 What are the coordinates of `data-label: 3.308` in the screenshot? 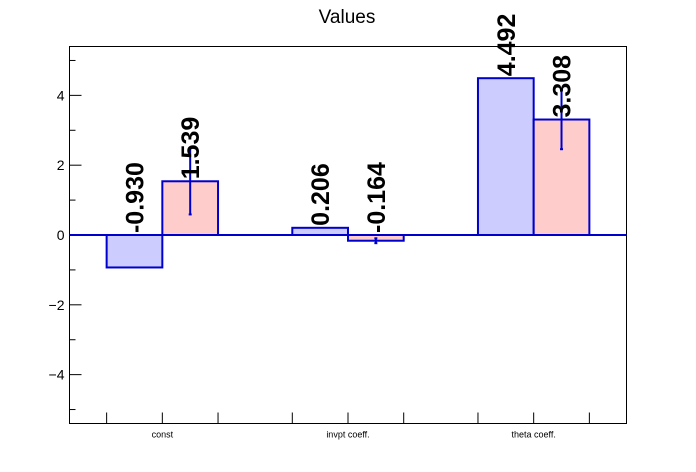 It's located at (563, 86).